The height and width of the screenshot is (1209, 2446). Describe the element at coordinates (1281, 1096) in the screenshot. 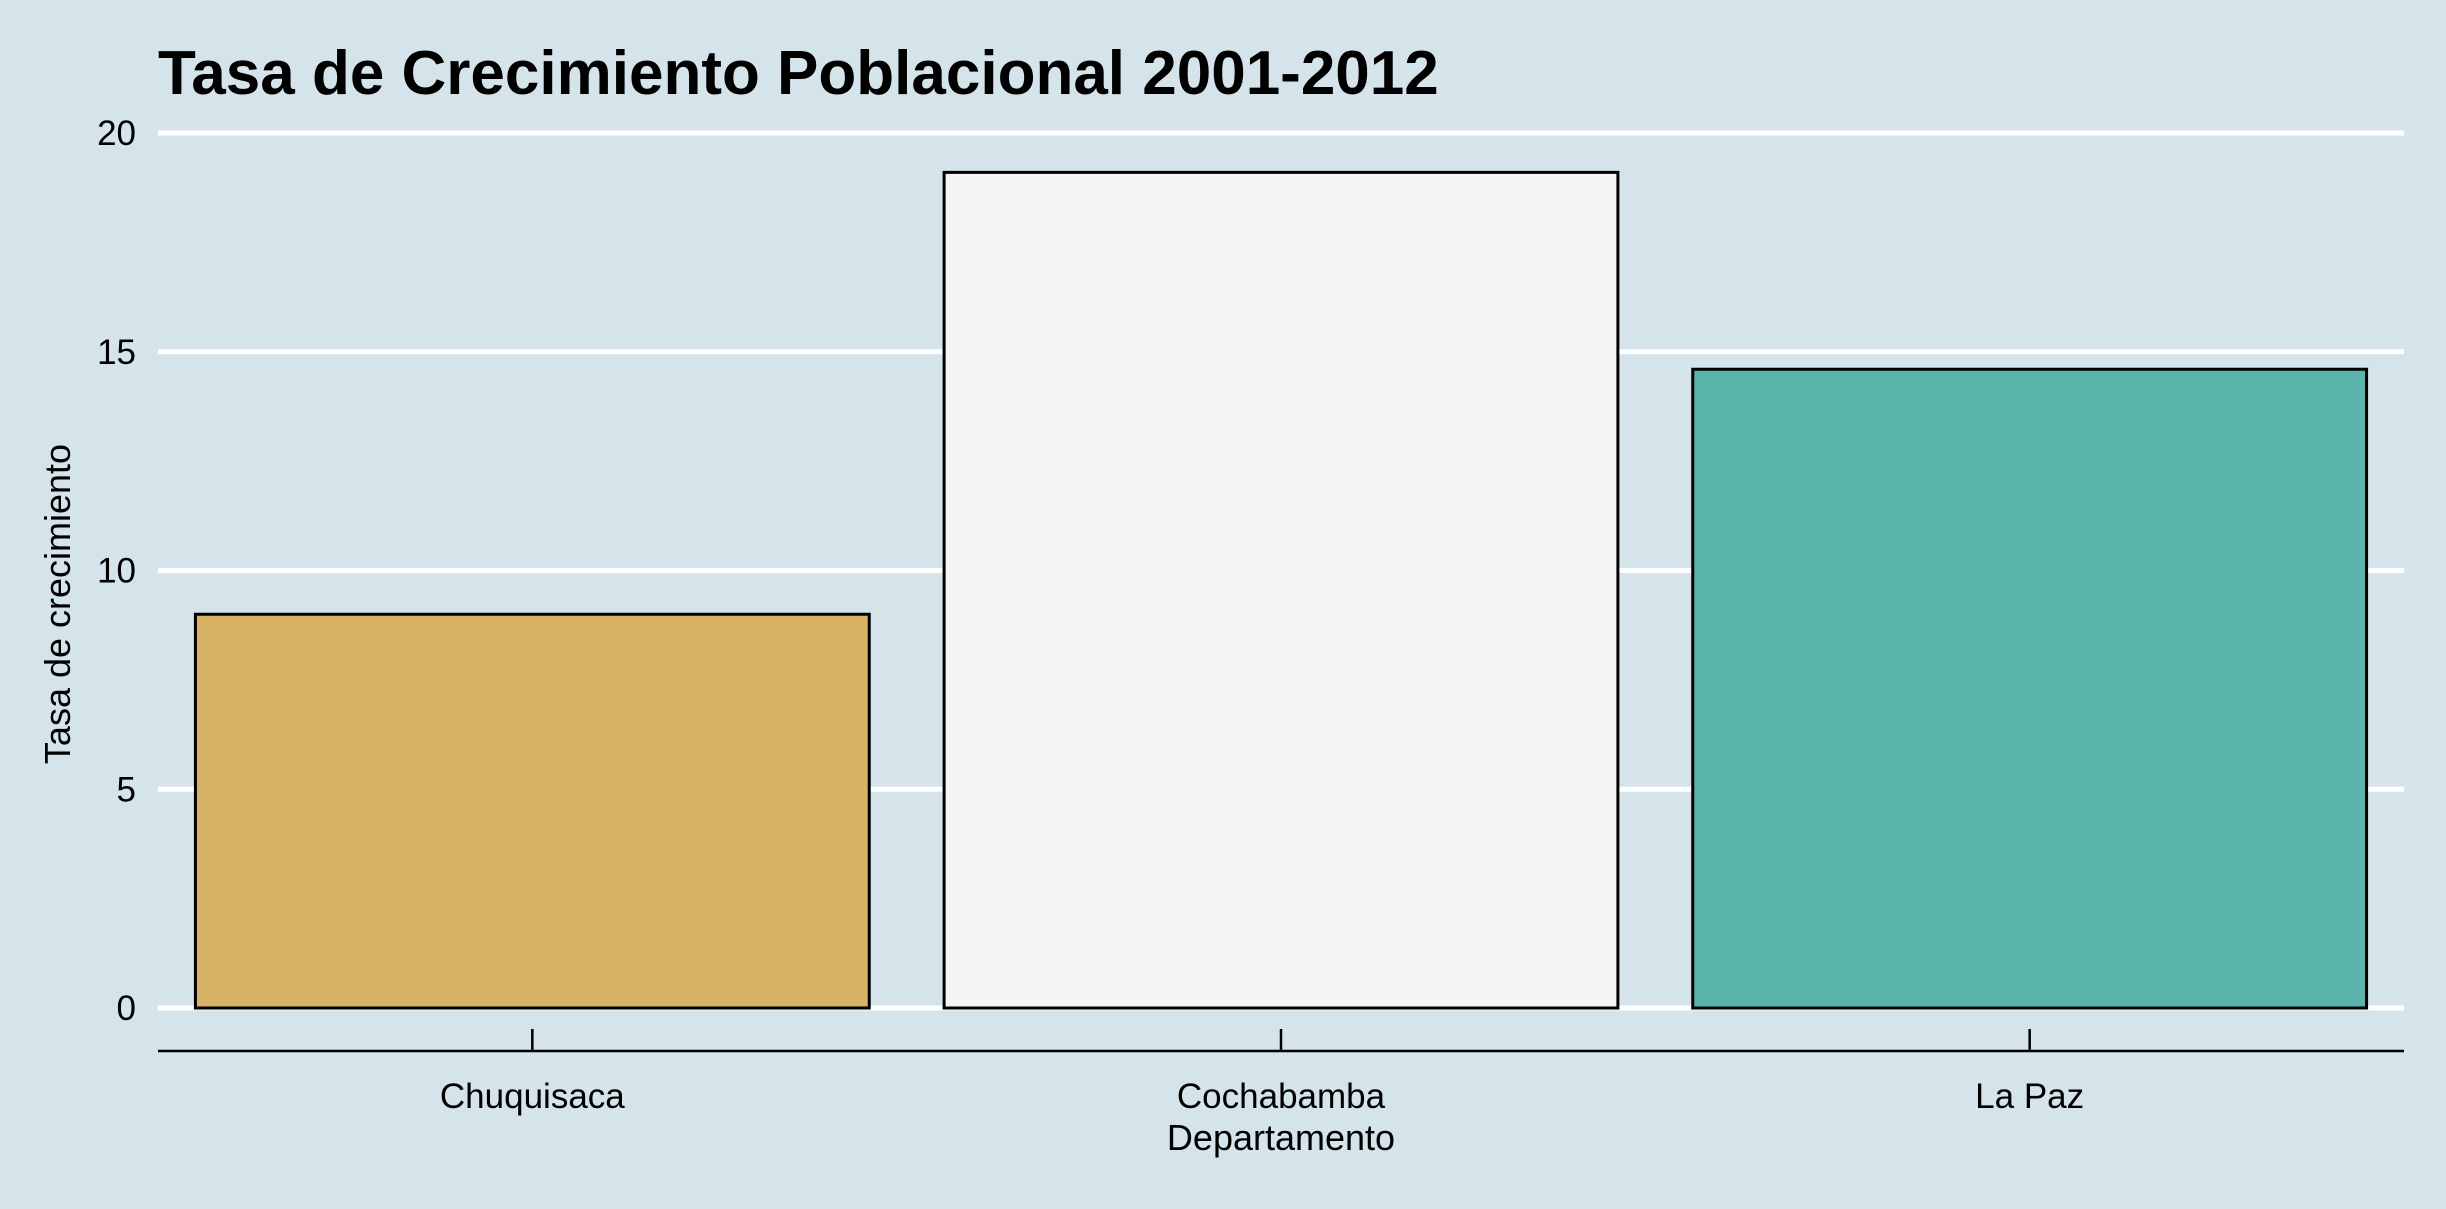

I see `x-tick-label-cochabamba: Cochabamba` at that location.